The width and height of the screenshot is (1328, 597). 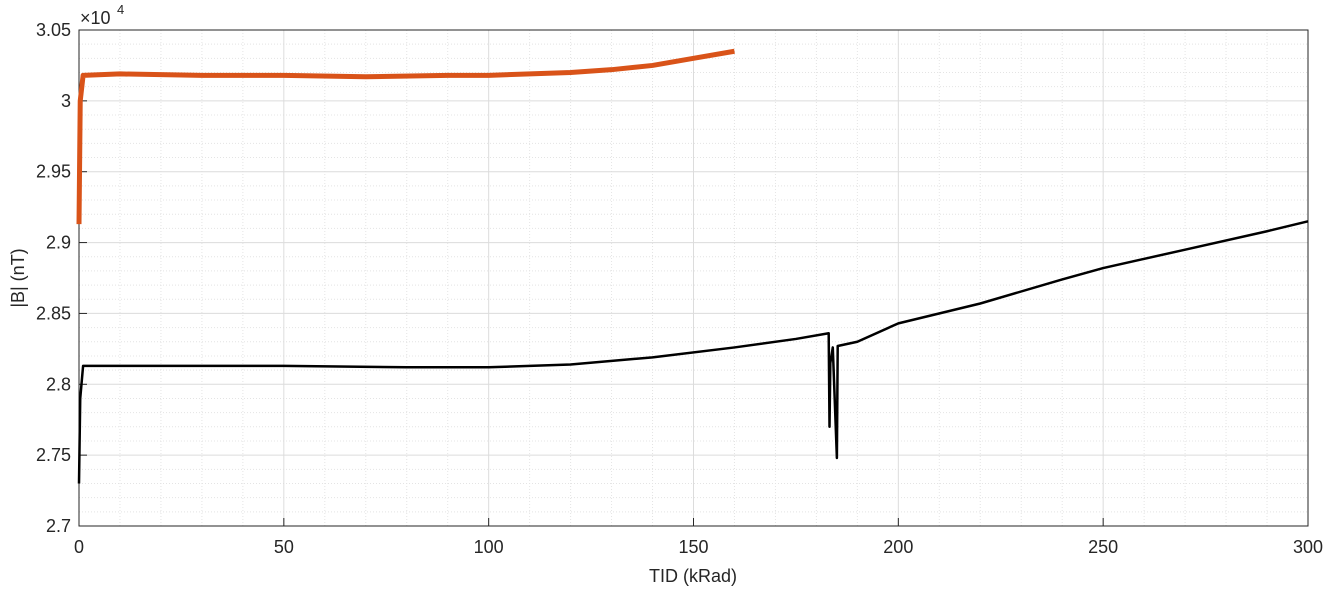 What do you see at coordinates (898, 547) in the screenshot?
I see `x-tick-label: 200` at bounding box center [898, 547].